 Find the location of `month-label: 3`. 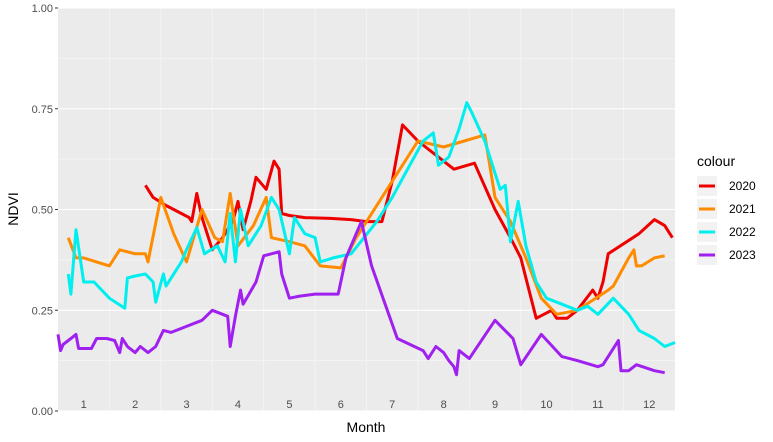

month-label: 3 is located at coordinates (186, 405).